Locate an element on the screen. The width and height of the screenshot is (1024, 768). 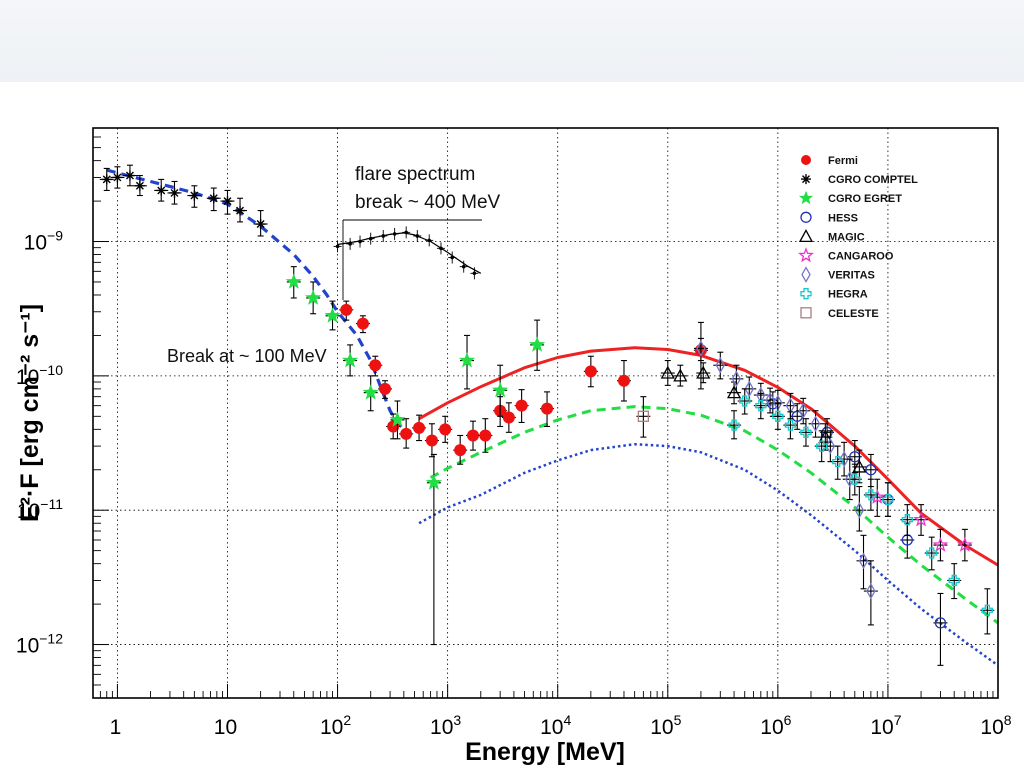
series-hegra is located at coordinates (861, 511).